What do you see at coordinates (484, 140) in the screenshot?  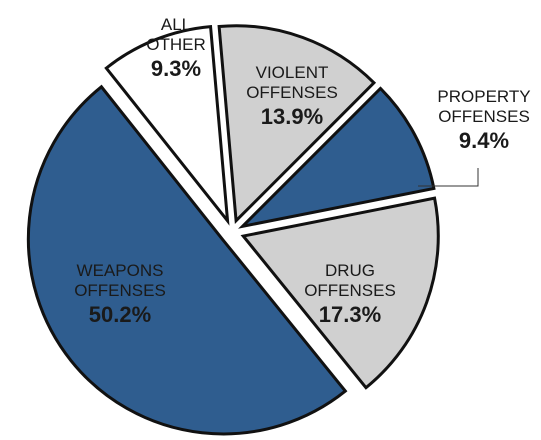 I see `slice-value-property-offenses: 9.4%` at bounding box center [484, 140].